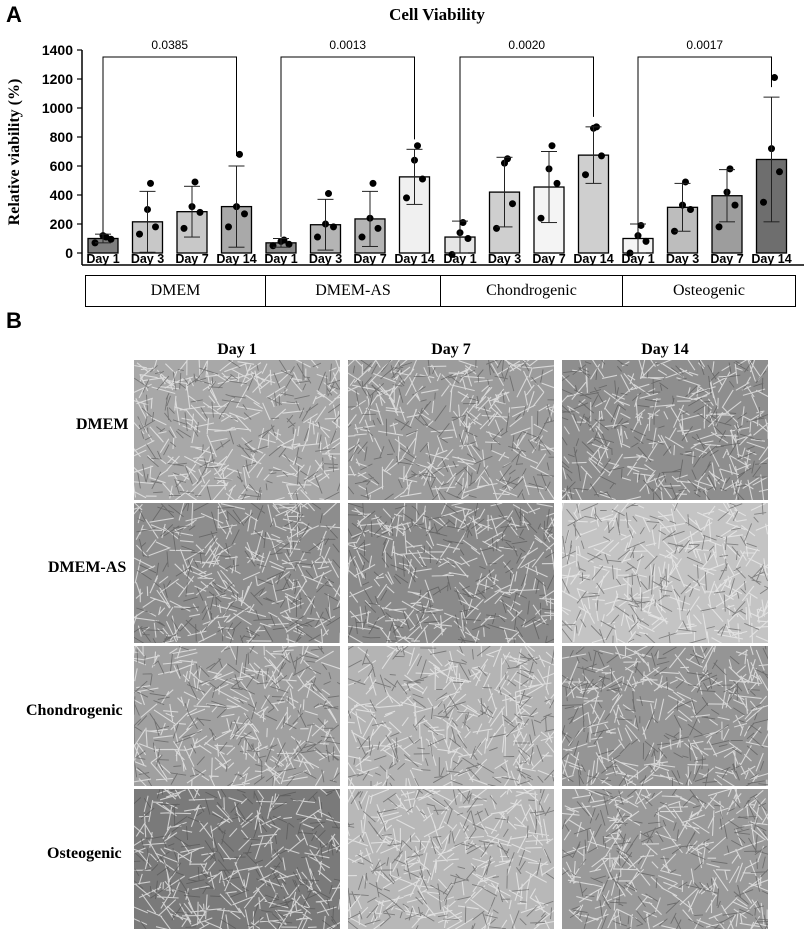  I want to click on y-tick-label: 800, so click(62, 137).